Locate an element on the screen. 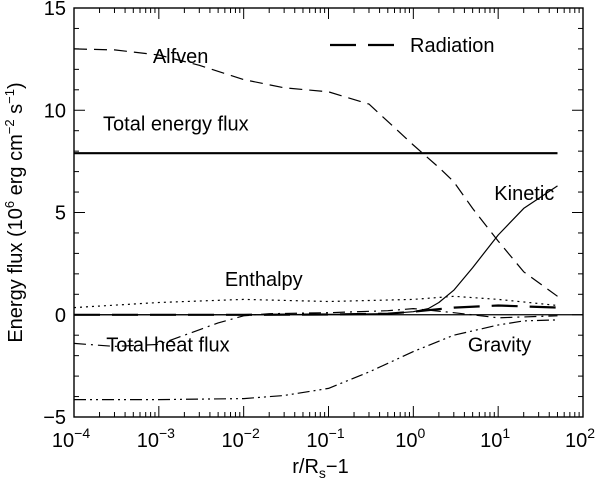 Image resolution: width=597 pixels, height=480 pixels. x-axis-title-sub: s is located at coordinates (322, 472).